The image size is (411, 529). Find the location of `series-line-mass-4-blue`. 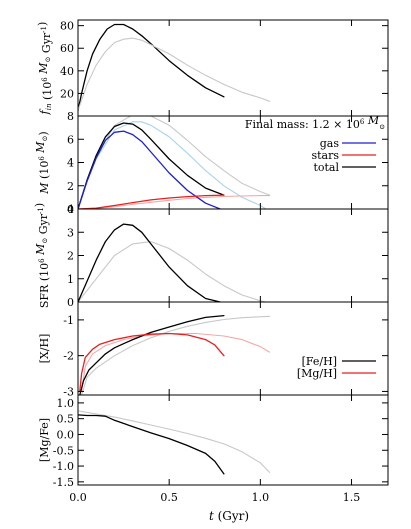

series-line-mass-4-blue is located at coordinates (149, 169).